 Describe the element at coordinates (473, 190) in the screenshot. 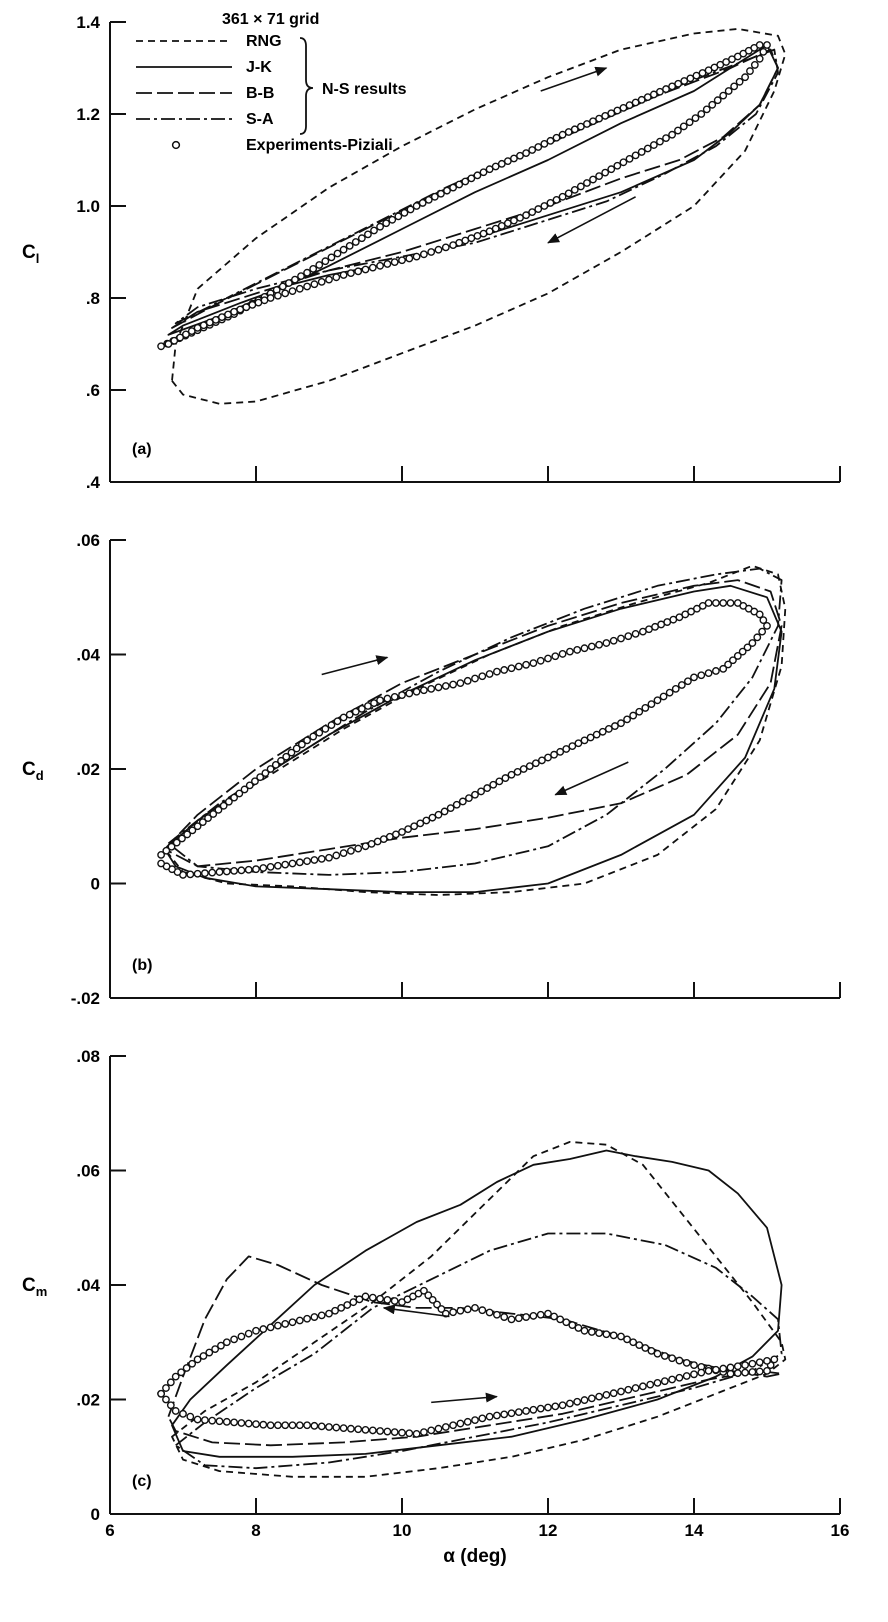

I see `series-jk-line` at that location.